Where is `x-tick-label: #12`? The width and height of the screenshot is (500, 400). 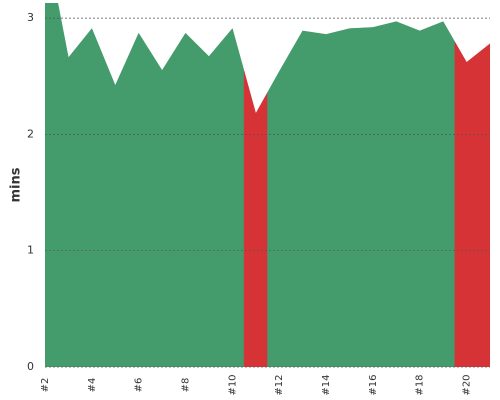
x-tick-label: #12 is located at coordinates (279, 384).